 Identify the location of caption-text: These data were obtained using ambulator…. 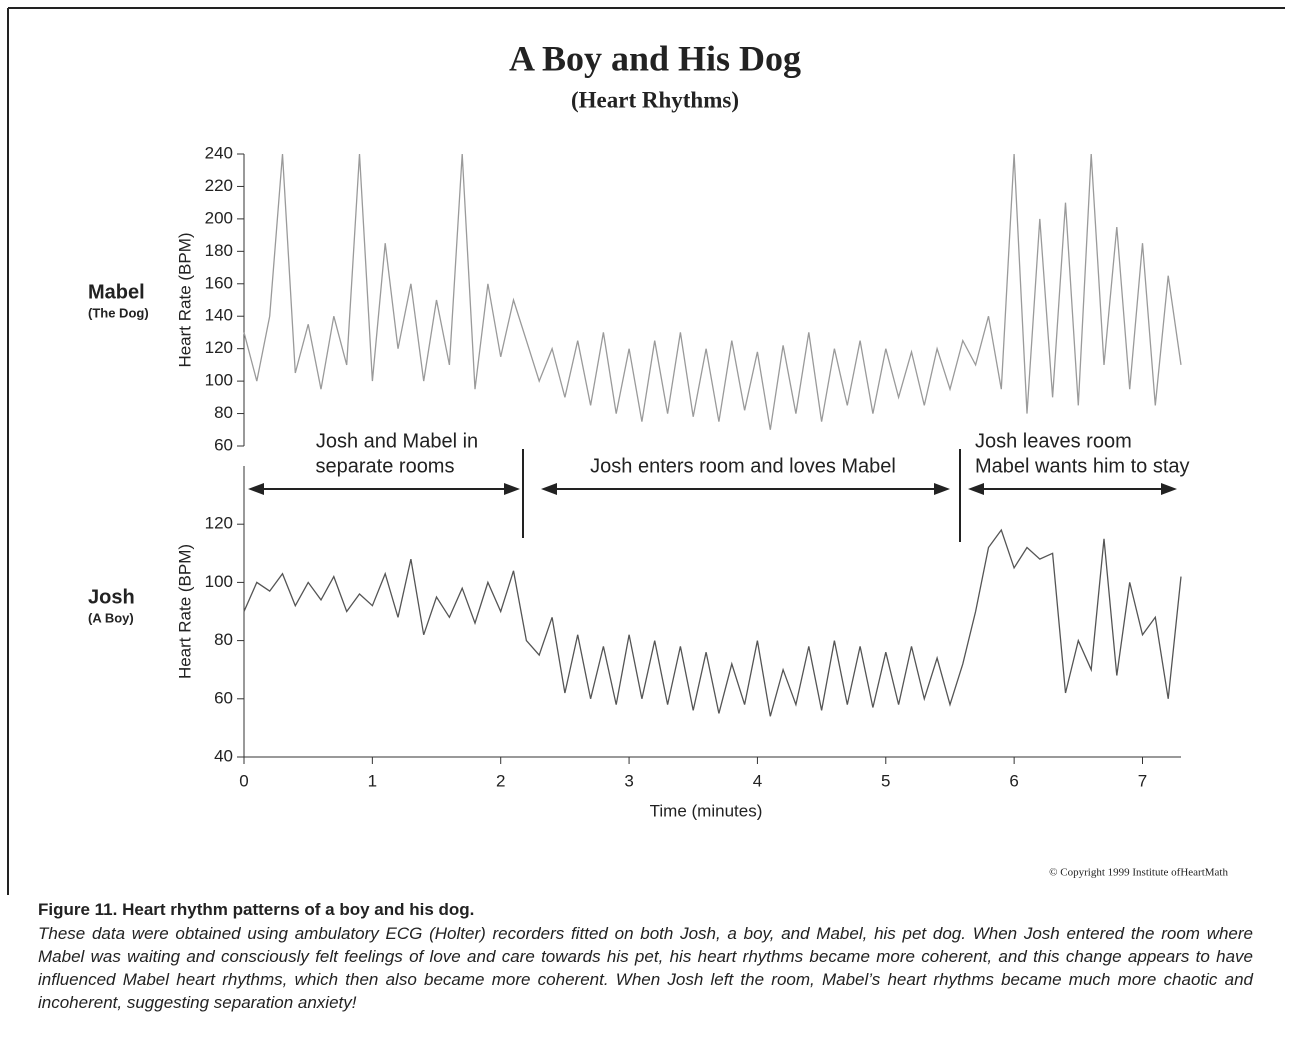
(645, 968).